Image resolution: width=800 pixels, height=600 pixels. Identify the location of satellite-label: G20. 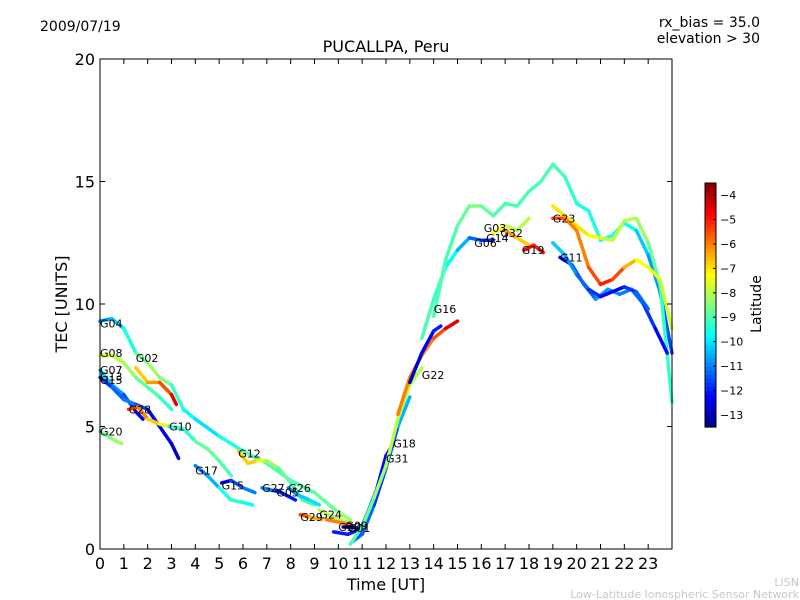
(111, 431).